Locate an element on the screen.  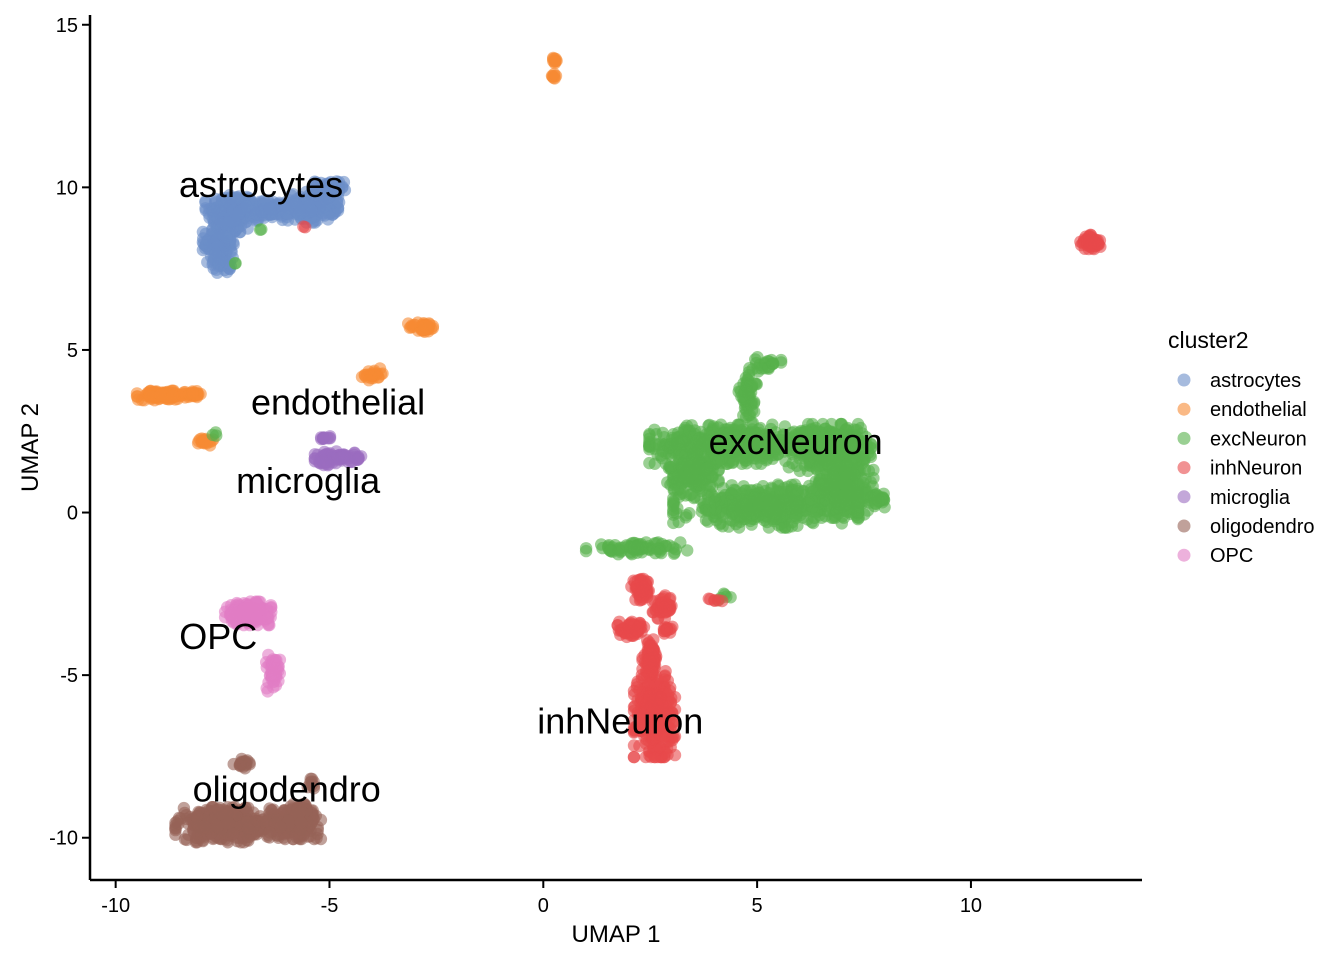
x-tick-label: -10 is located at coordinates (115, 906).